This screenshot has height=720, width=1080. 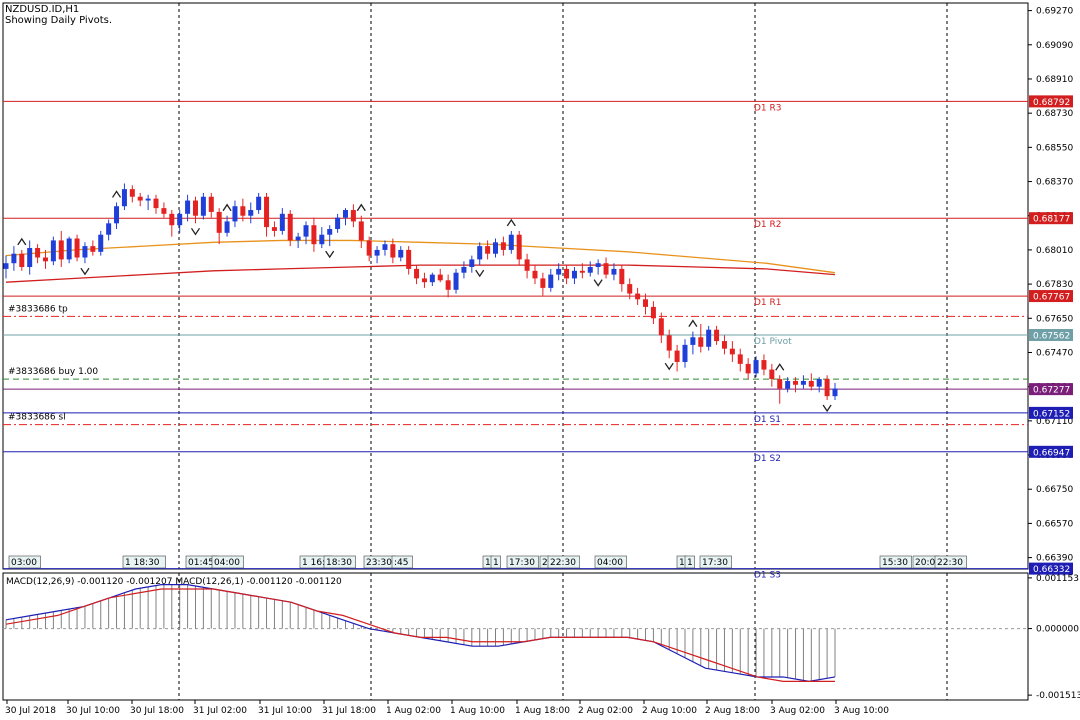 I want to click on time-marker: 17:30, so click(x=715, y=563).